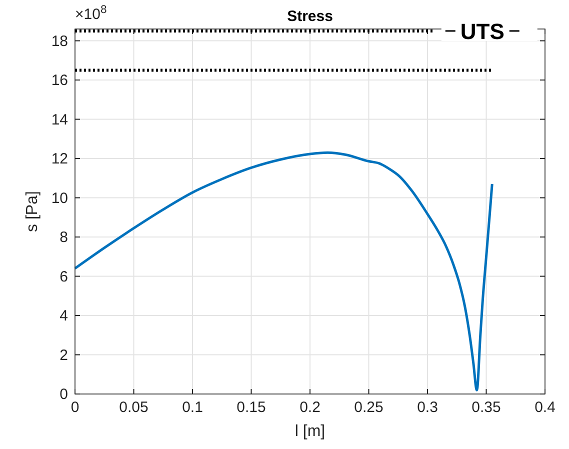  Describe the element at coordinates (310, 407) in the screenshot. I see `x-tick-label: 0.2` at that location.